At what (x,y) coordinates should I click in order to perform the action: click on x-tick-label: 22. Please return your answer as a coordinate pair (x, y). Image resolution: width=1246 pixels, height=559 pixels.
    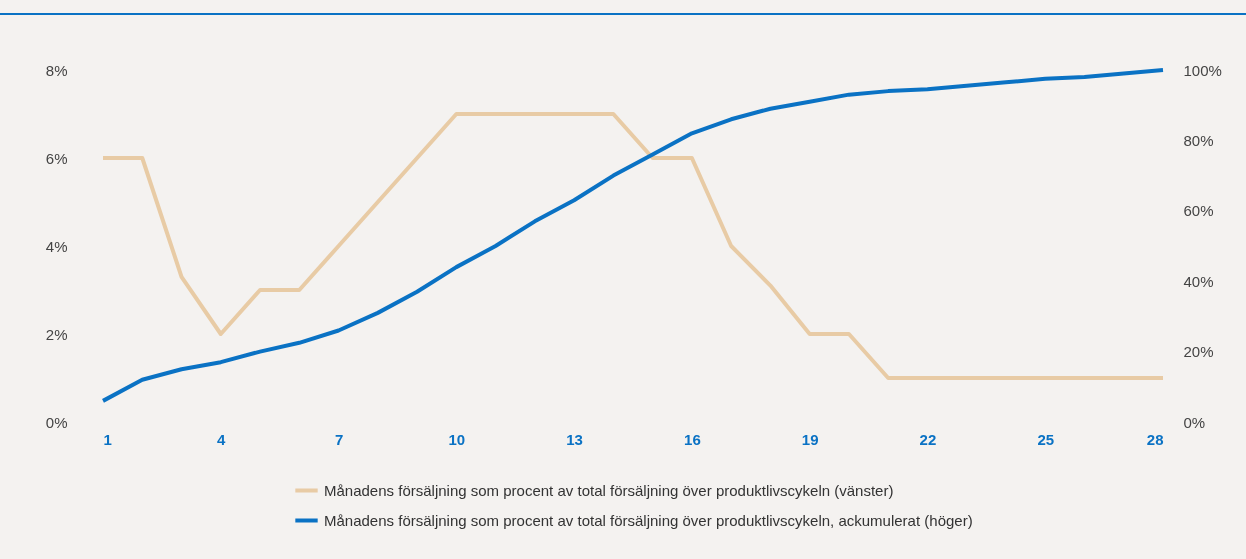
    Looking at the image, I should click on (928, 439).